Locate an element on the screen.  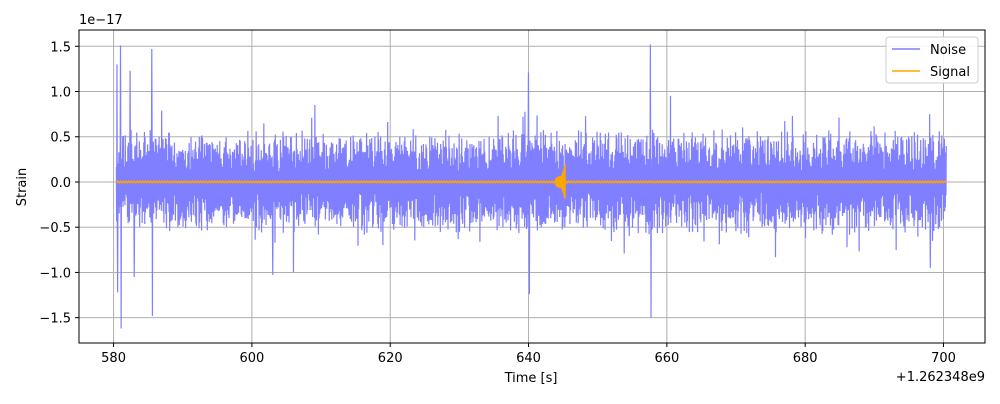
x-tick-label: 660 is located at coordinates (666, 358).